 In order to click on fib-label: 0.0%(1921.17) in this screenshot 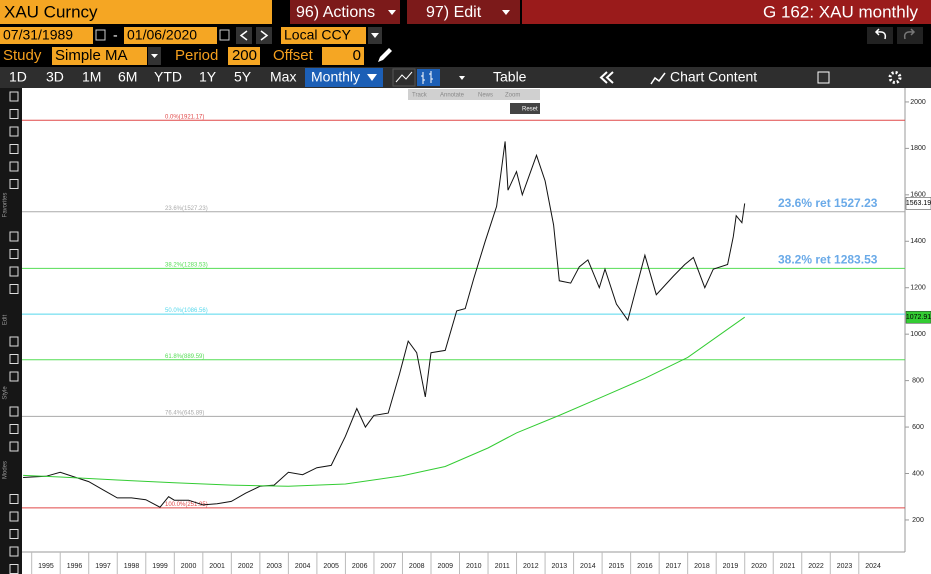, I will do `click(184, 117)`.